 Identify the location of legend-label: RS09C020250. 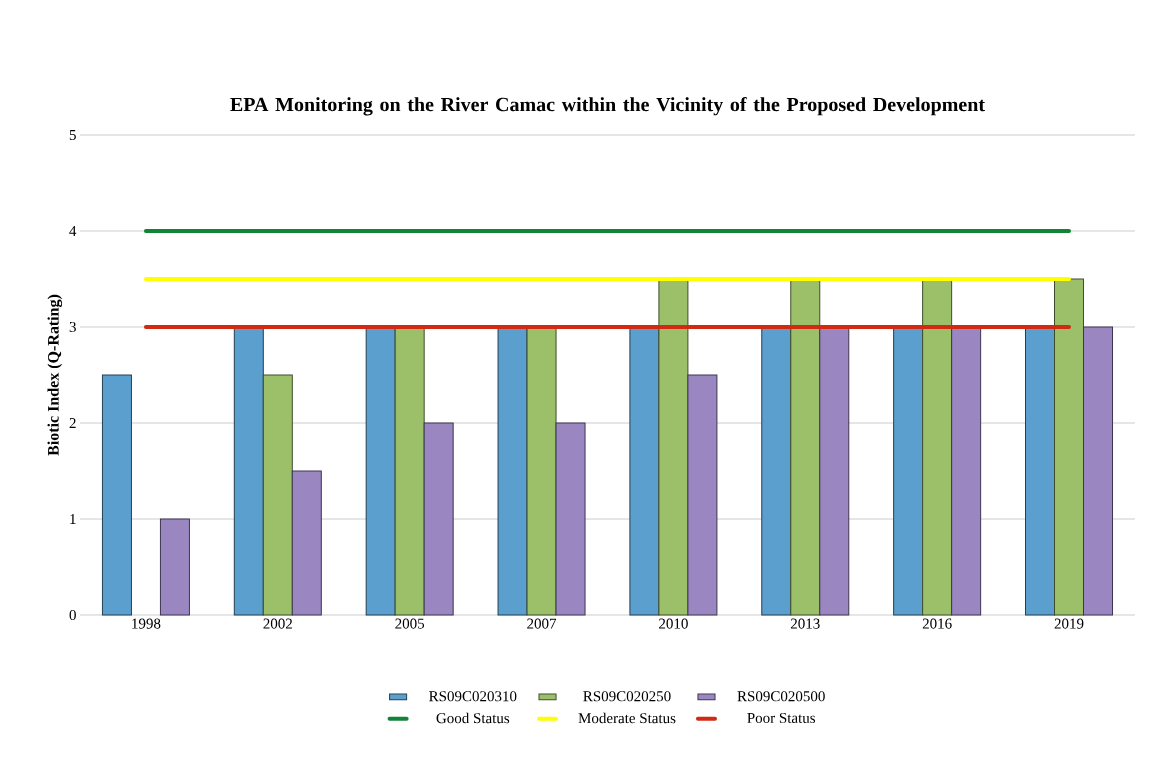
(627, 696).